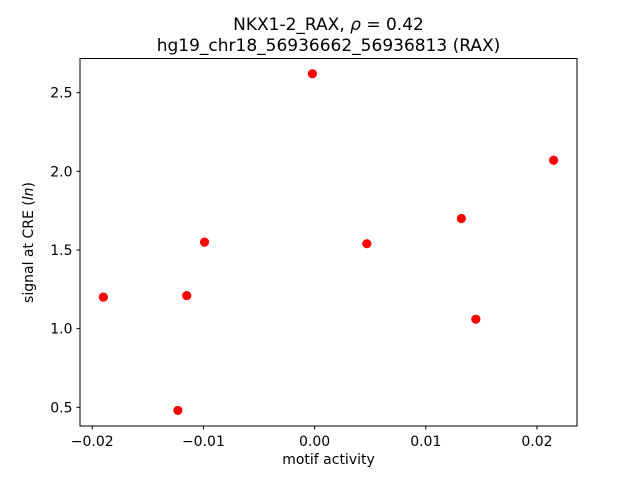 Image resolution: width=640 pixels, height=484 pixels. Describe the element at coordinates (291, 25) in the screenshot. I see `chart-title-prefix: NKX1-2_RAX,` at that location.